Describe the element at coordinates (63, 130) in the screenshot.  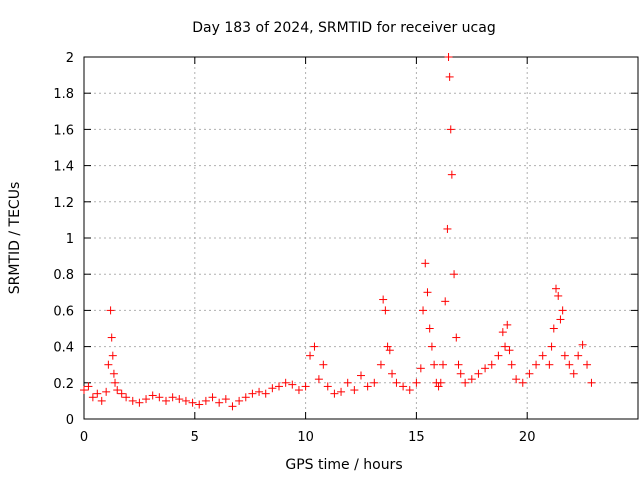
I see `y-tick-label: 1.6` at that location.